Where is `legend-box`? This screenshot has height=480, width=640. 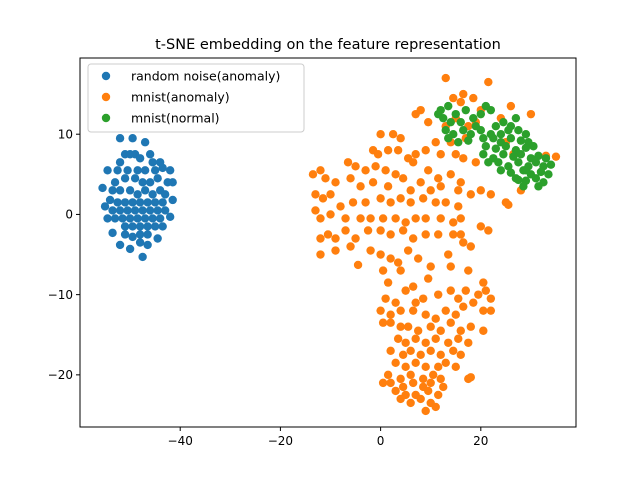
legend-box is located at coordinates (196, 98).